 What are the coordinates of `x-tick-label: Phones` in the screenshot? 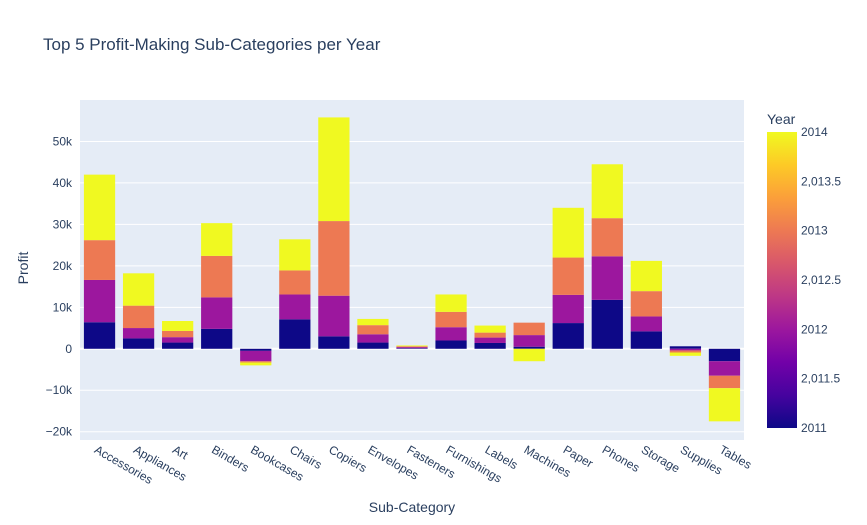 It's located at (621, 458).